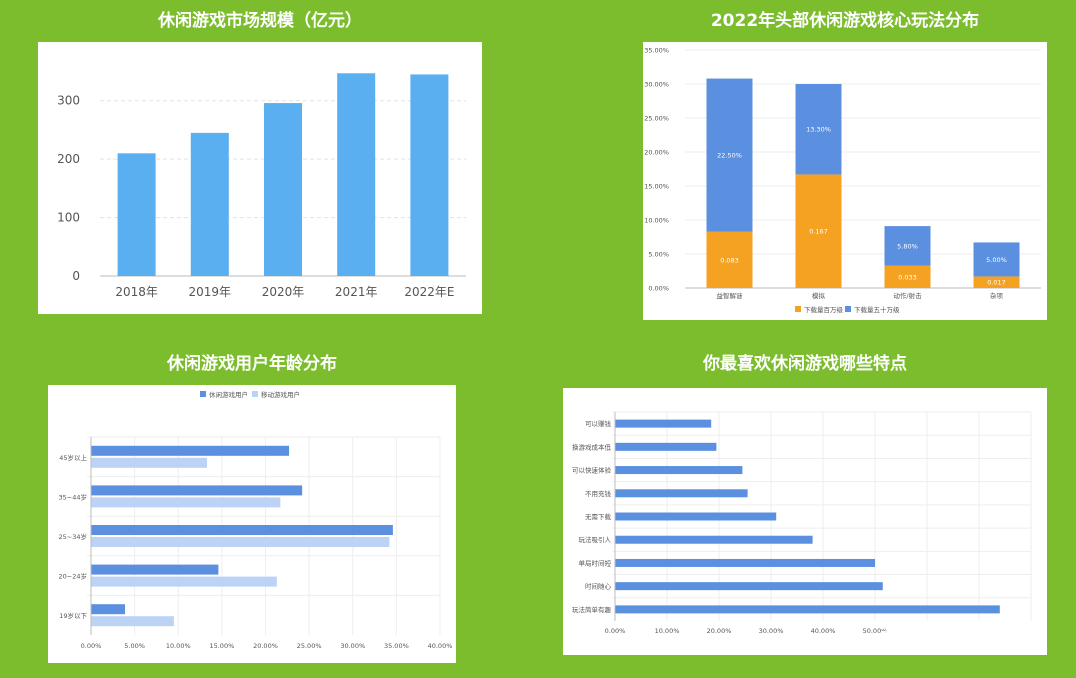  What do you see at coordinates (598, 516) in the screenshot?
I see `y-tick-label: 无需下载` at bounding box center [598, 516].